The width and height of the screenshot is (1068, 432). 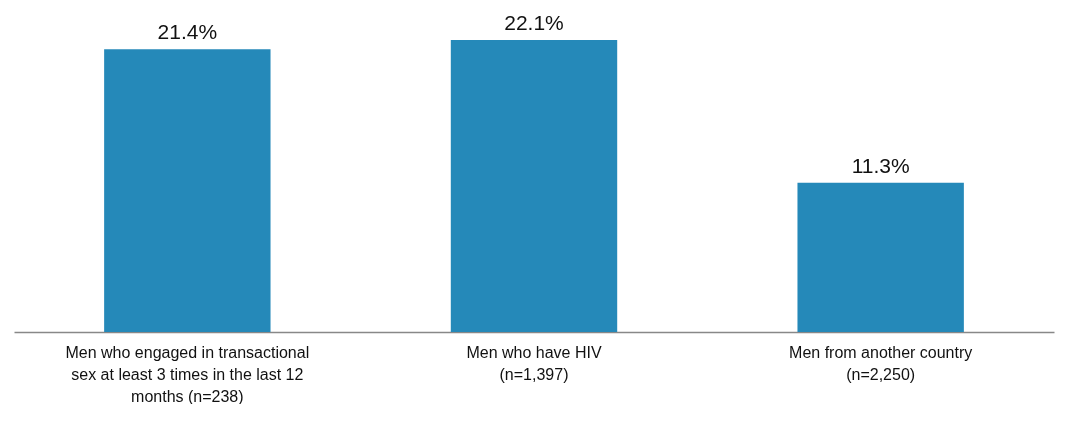 I want to click on x-tick-label: Men who engaged in transactional sex at least 3 times in the last 12 months (n=238), so click(x=187, y=374).